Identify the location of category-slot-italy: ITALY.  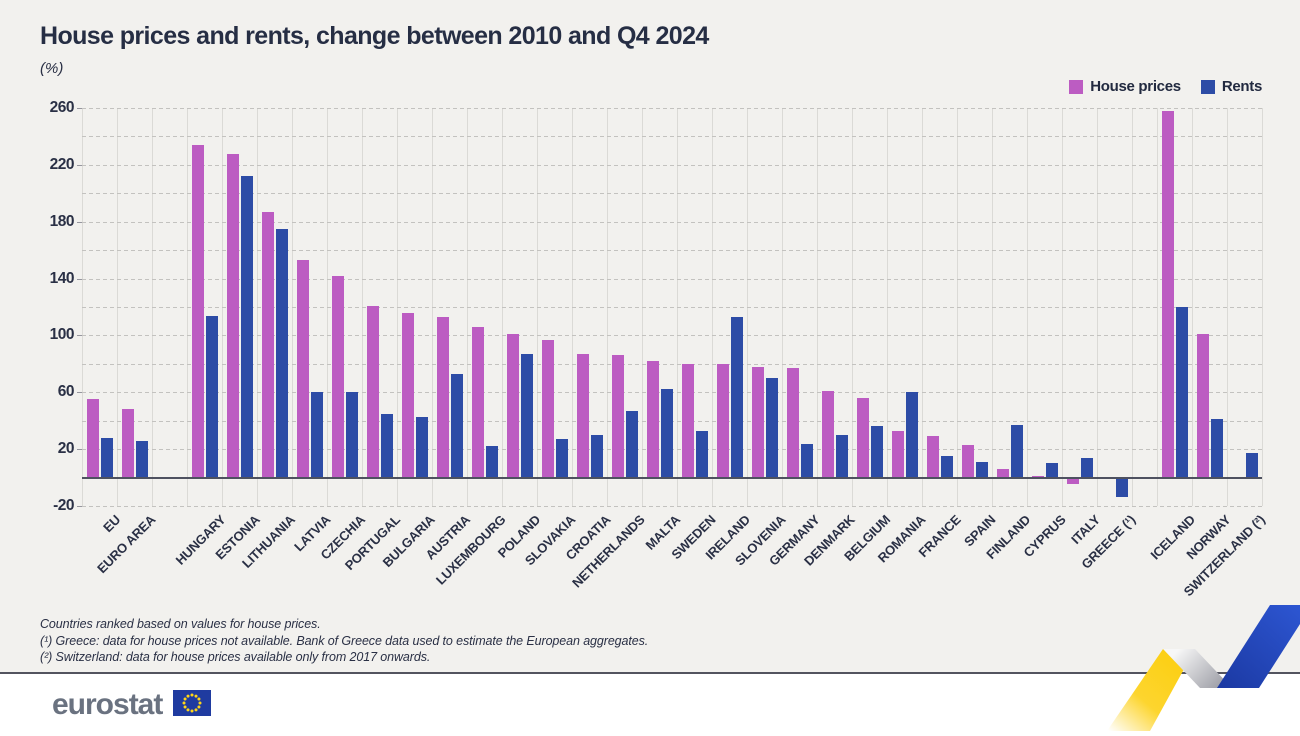
(1082, 327).